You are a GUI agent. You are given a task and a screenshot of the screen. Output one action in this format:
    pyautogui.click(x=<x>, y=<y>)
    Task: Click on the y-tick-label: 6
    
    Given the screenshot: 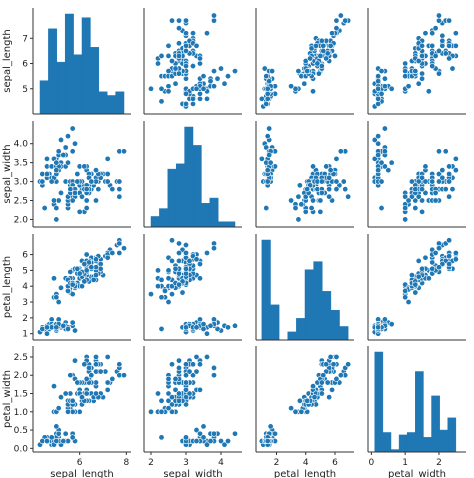 What is the action you would take?
    pyautogui.click(x=25, y=256)
    